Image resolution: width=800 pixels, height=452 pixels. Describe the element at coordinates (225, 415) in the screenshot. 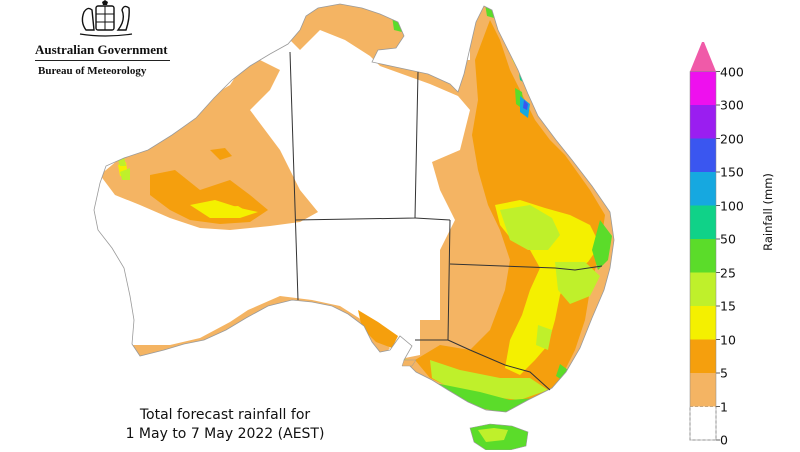

I see `caption-line-1: Total forecast rainfall for` at that location.